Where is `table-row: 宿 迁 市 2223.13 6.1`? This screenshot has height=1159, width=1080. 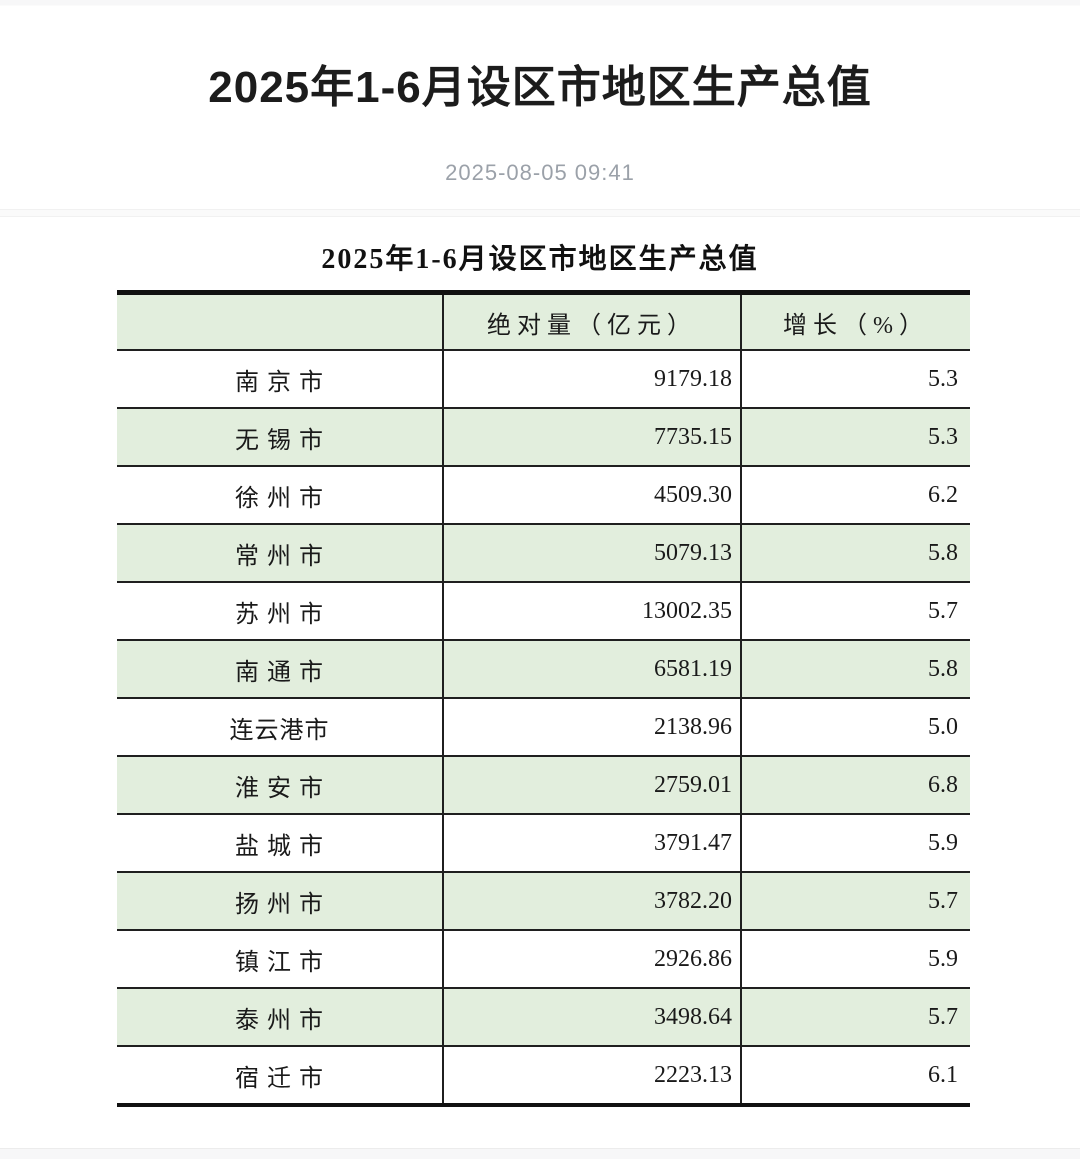
table-row: 宿 迁 市 2223.13 6.1 is located at coordinates (543, 1076).